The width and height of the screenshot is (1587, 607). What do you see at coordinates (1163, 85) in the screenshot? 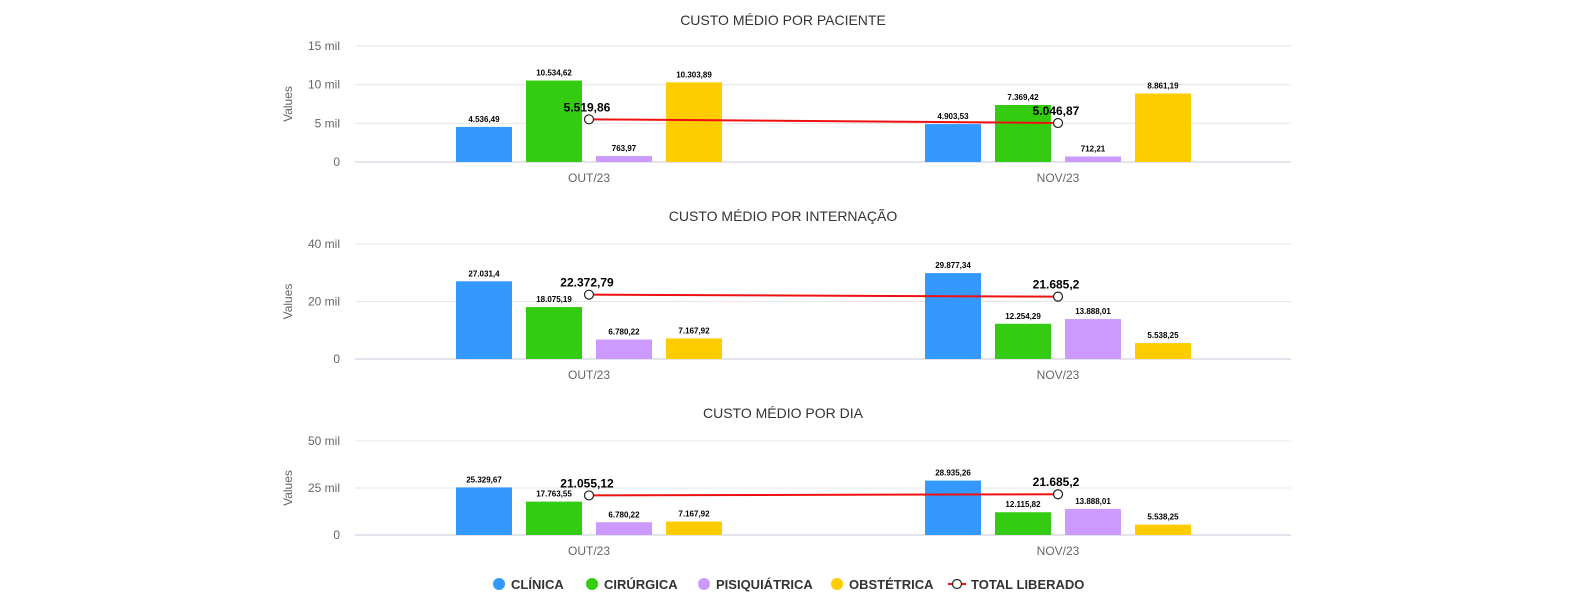
I see `bar-value-label: 8.861,19` at bounding box center [1163, 85].